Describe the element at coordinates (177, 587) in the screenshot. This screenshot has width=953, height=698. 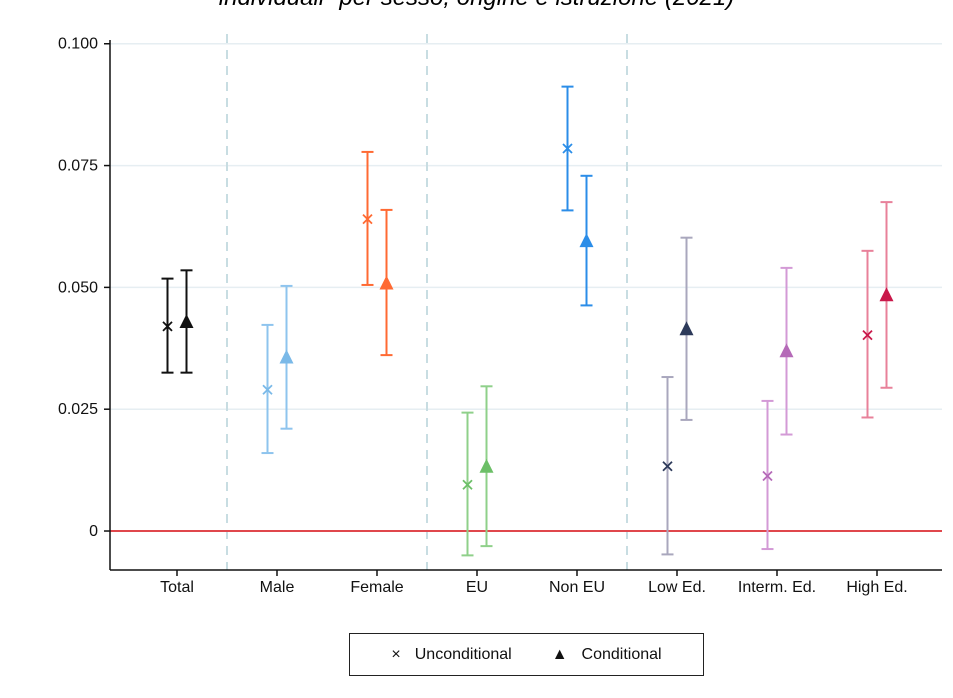
I see `x-tick-label: Total` at that location.